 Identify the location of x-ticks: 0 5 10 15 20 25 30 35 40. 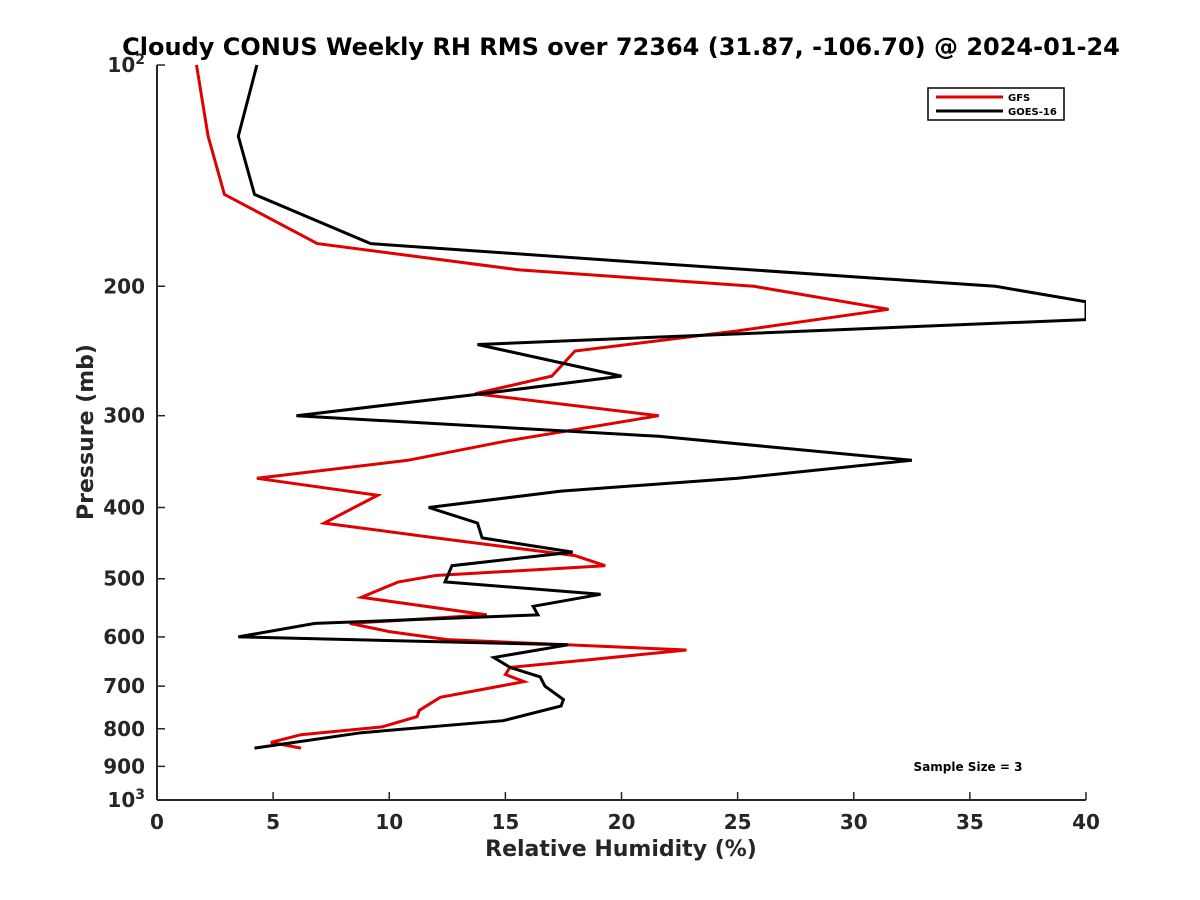
(625, 813).